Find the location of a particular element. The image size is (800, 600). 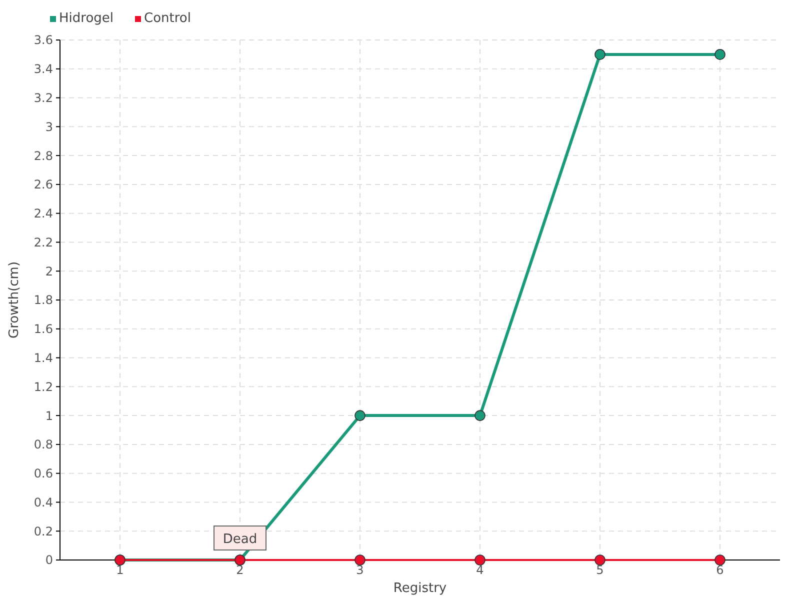

y-tick-label: 3 is located at coordinates (49, 127).